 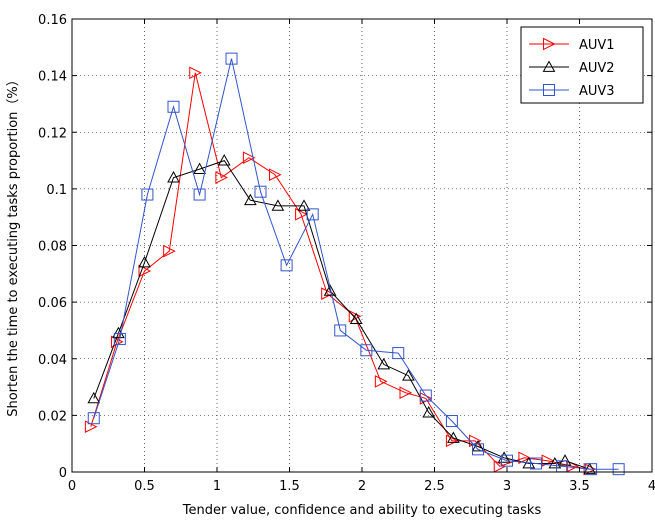 I want to click on y-tick-label: 0.08, so click(x=52, y=247).